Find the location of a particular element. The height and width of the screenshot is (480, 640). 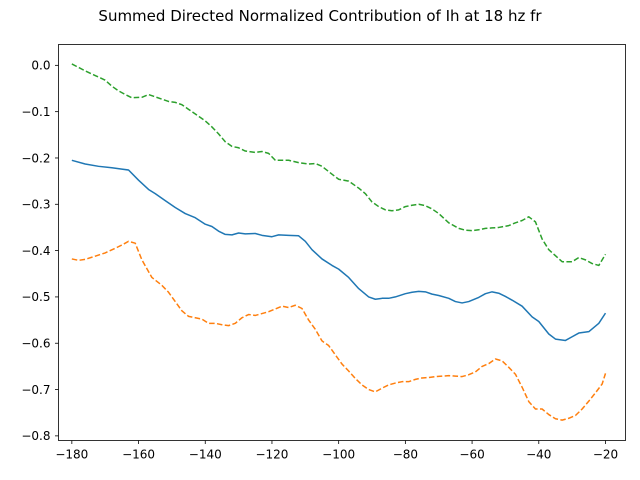

y-tick-label: −0.7 is located at coordinates (35, 390).